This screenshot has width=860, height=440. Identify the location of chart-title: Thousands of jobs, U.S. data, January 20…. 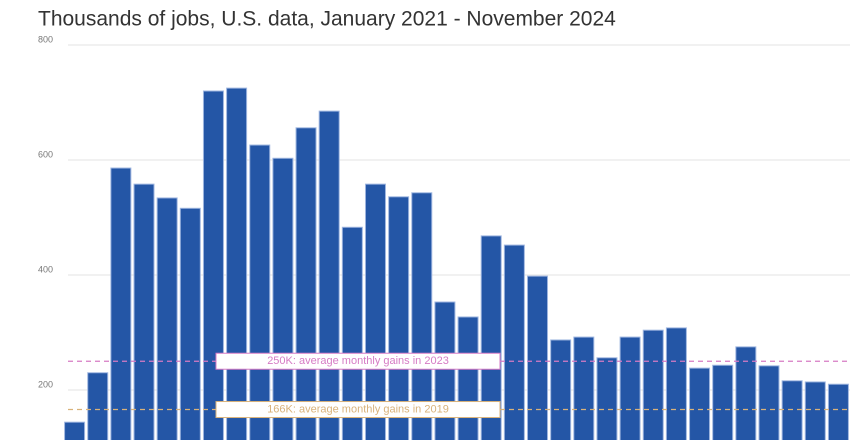
(327, 19).